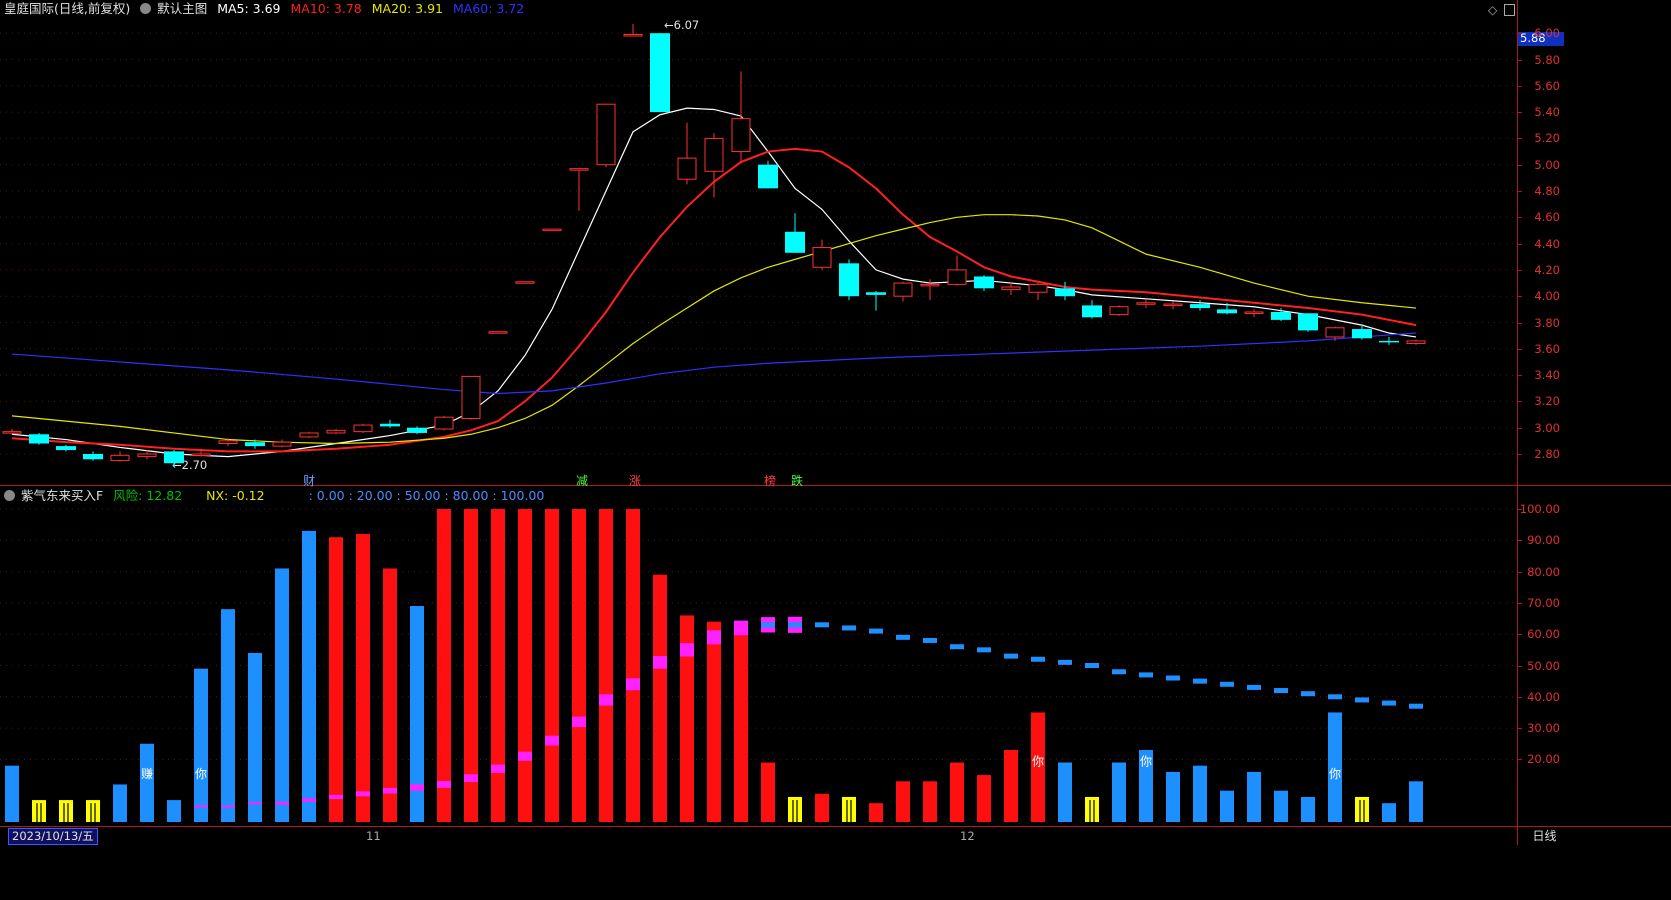 This screenshot has width=1671, height=900. I want to click on price-tick-label: 4.20, so click(1547, 269).